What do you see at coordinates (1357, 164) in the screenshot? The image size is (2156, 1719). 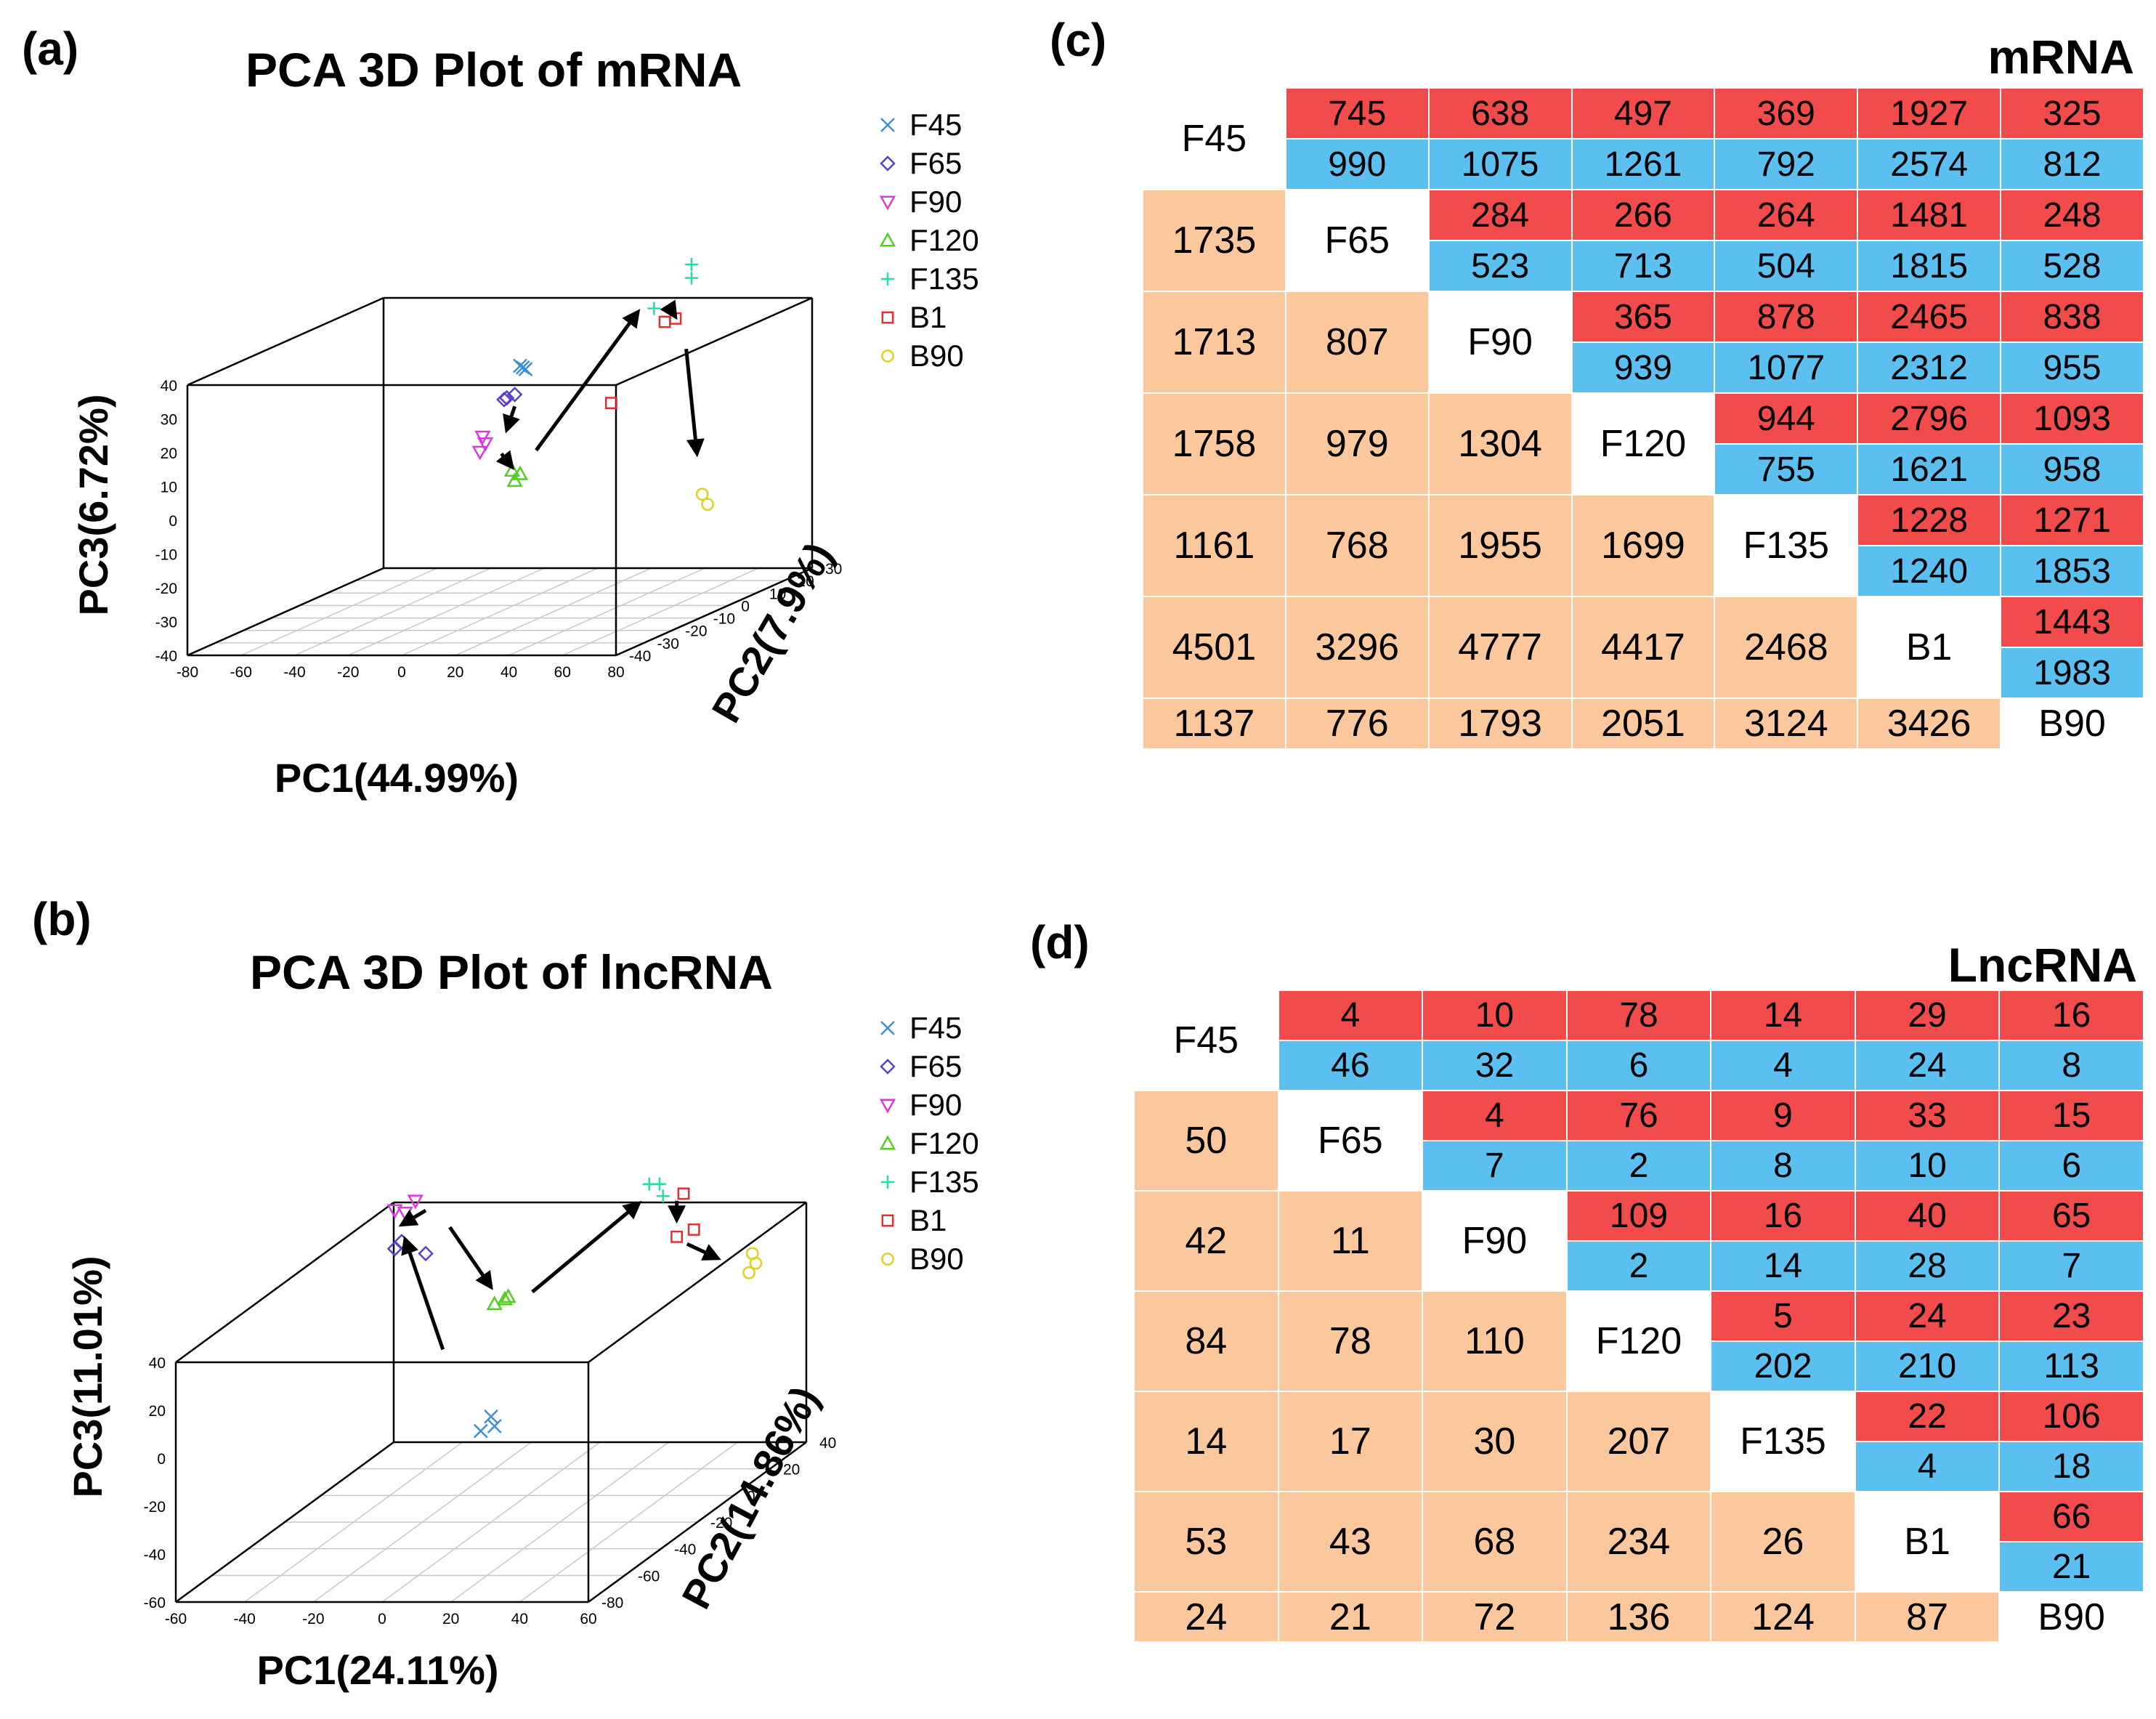 I see `down-count-cell: 990` at bounding box center [1357, 164].